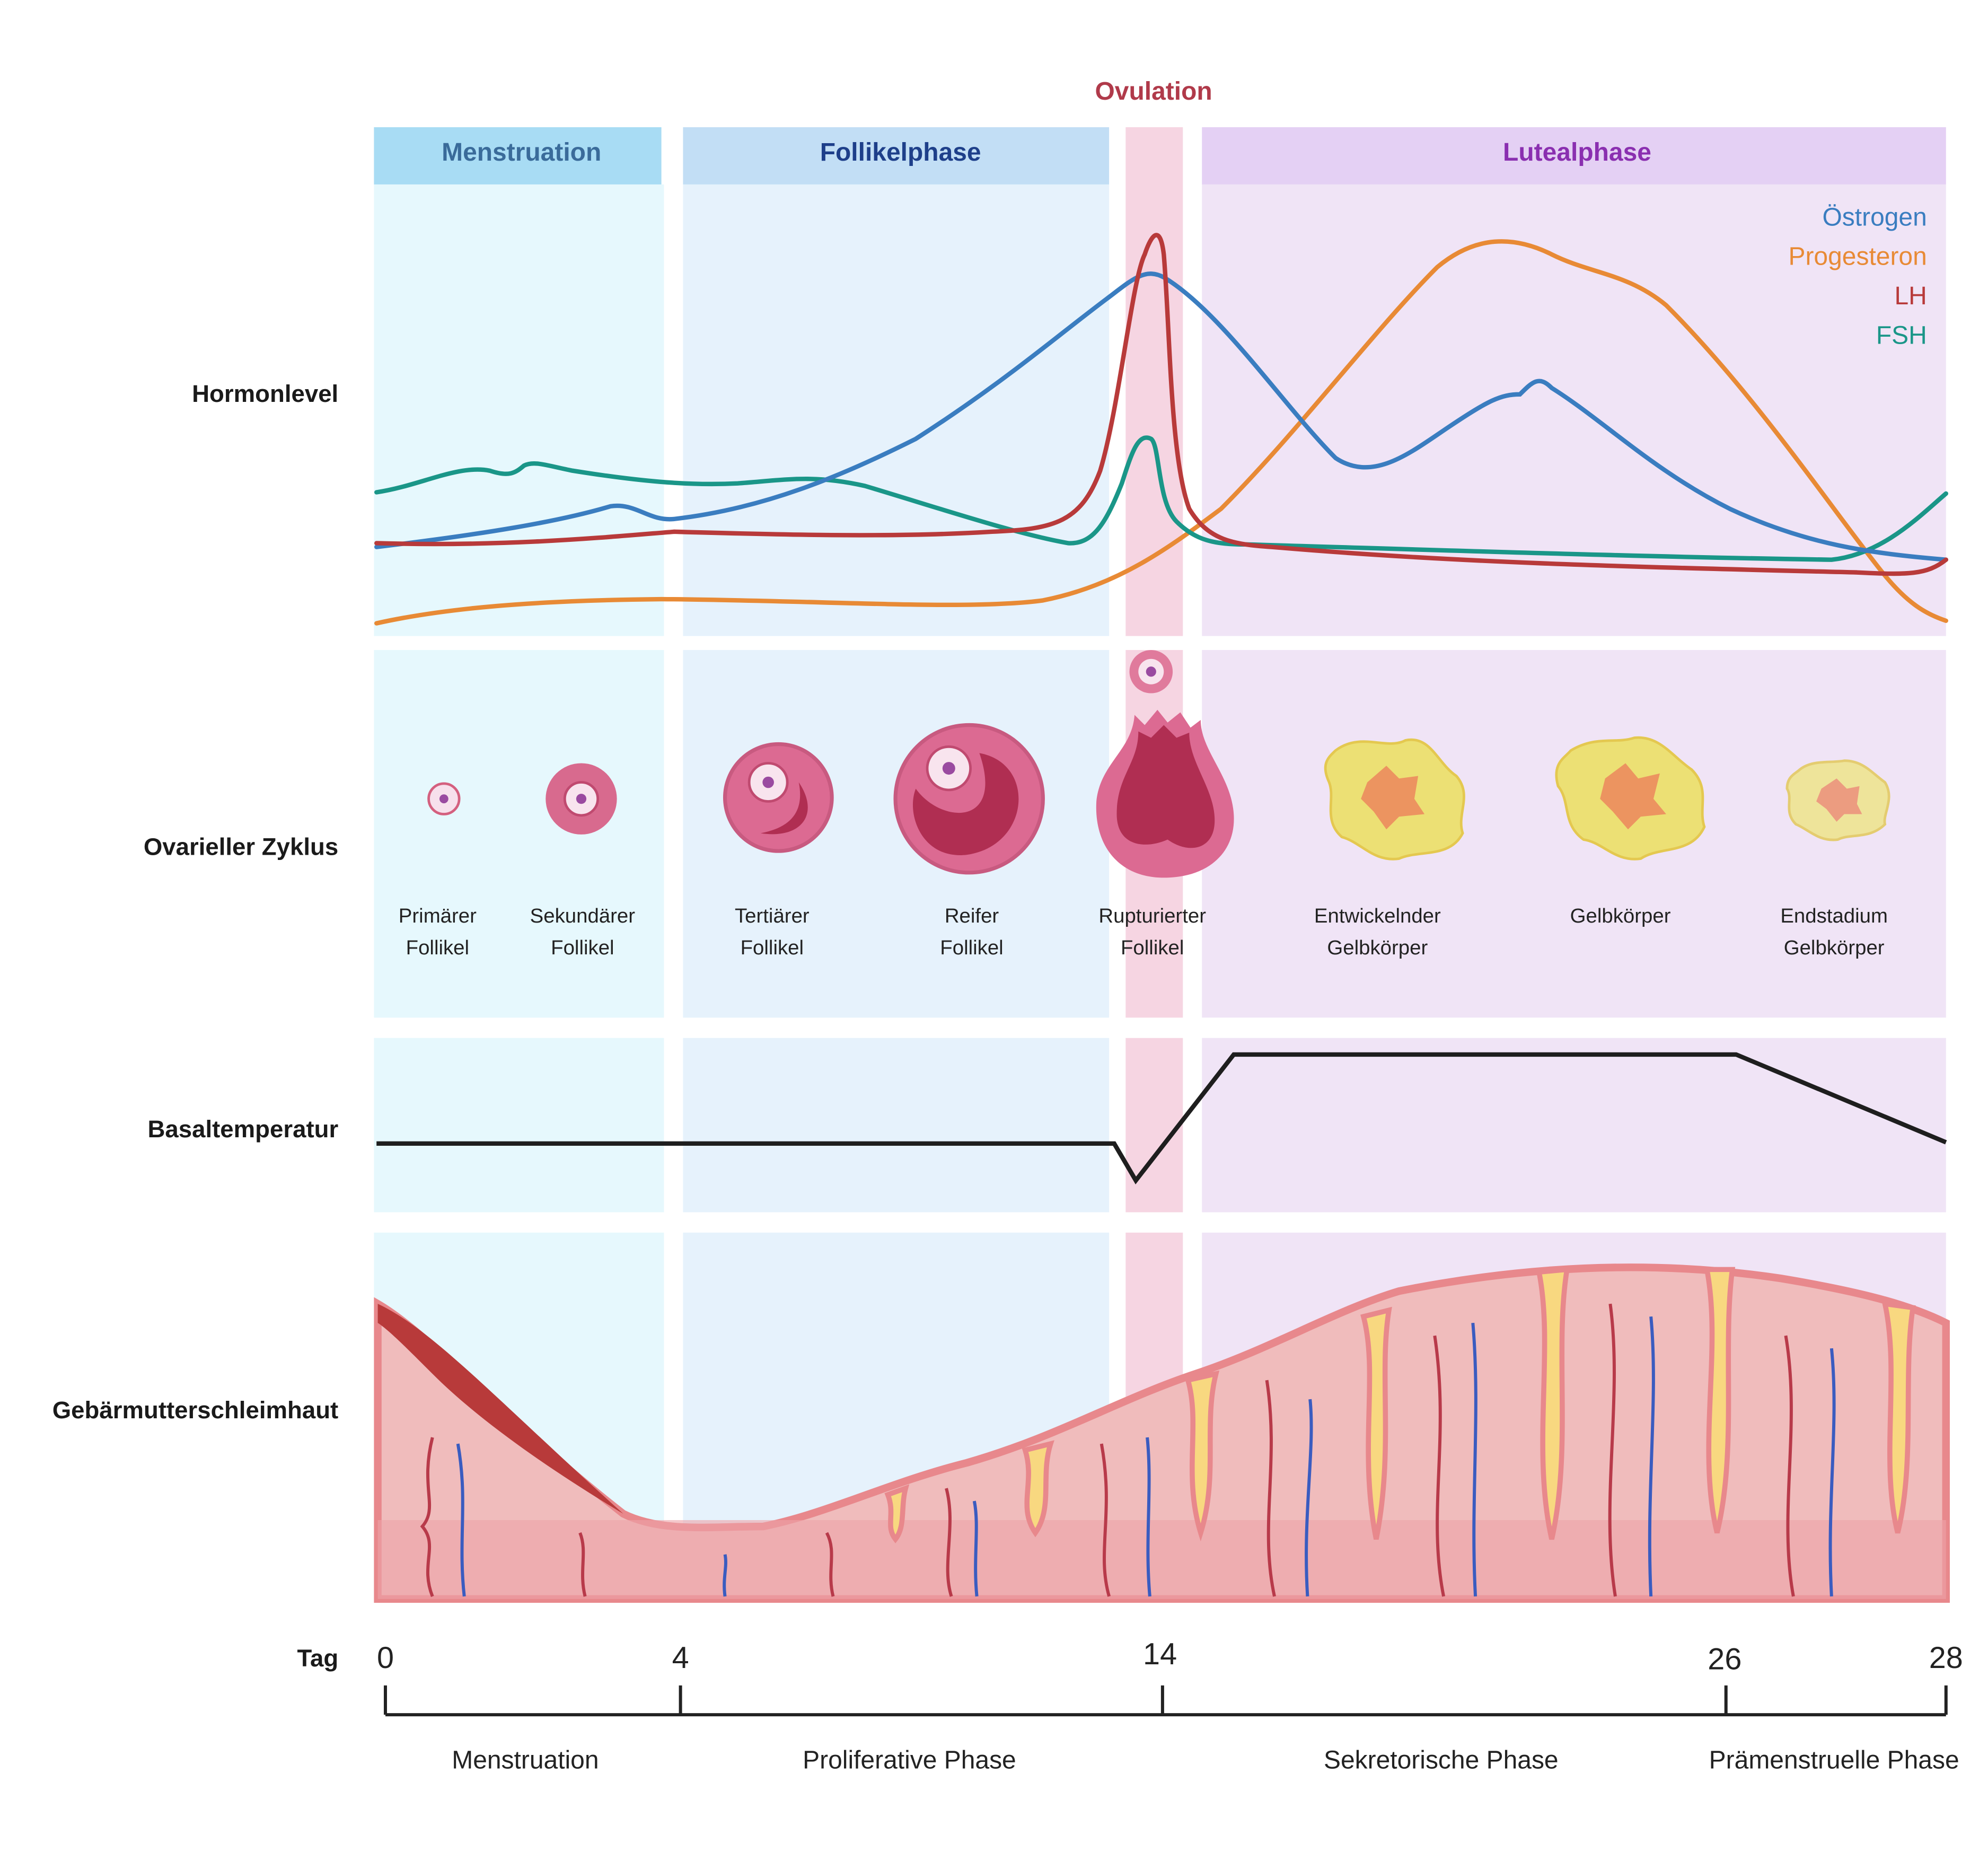 Image resolution: width=1988 pixels, height=1861 pixels. I want to click on legend-entry: FSH, so click(1902, 335).